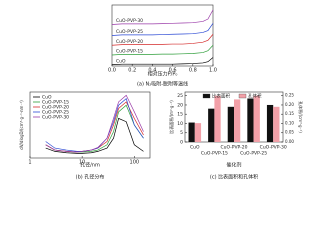  Describe the element at coordinates (273, 148) in the screenshot. I see `x-tick-label: CuO-PVP-30` at that location.